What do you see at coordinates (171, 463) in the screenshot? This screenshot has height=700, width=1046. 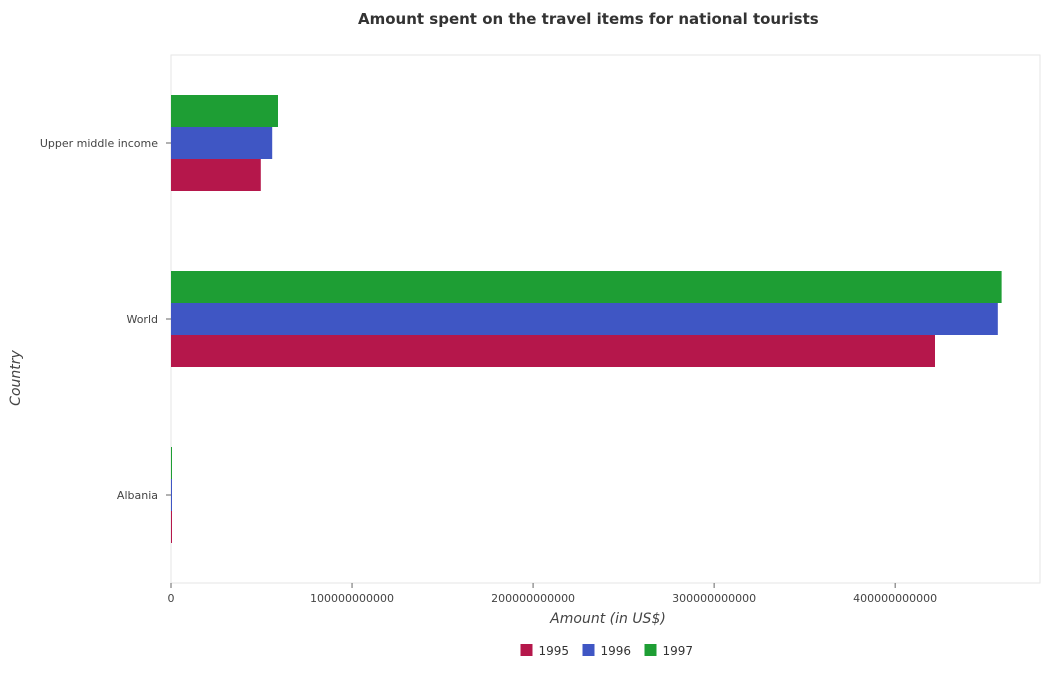 I see `bar-1997-albania` at bounding box center [171, 463].